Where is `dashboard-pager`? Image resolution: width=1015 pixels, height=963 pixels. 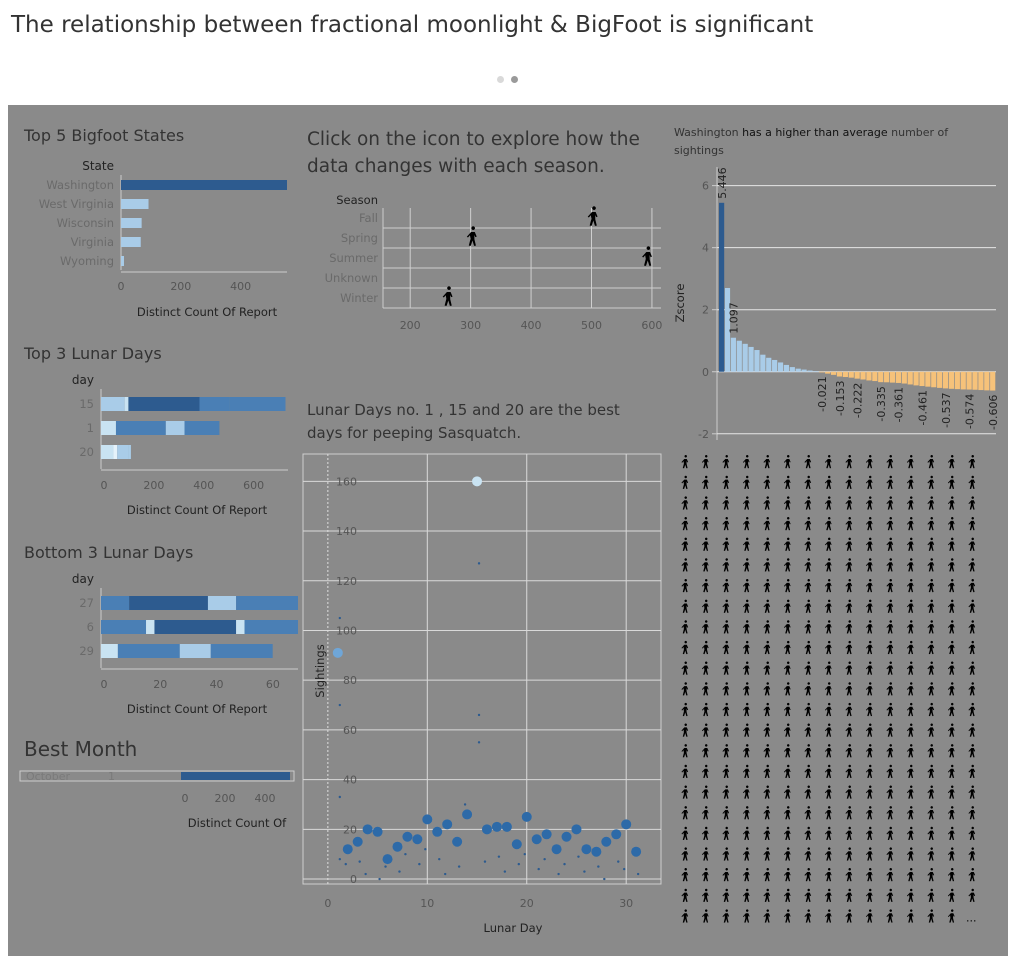 dashboard-pager is located at coordinates (508, 77).